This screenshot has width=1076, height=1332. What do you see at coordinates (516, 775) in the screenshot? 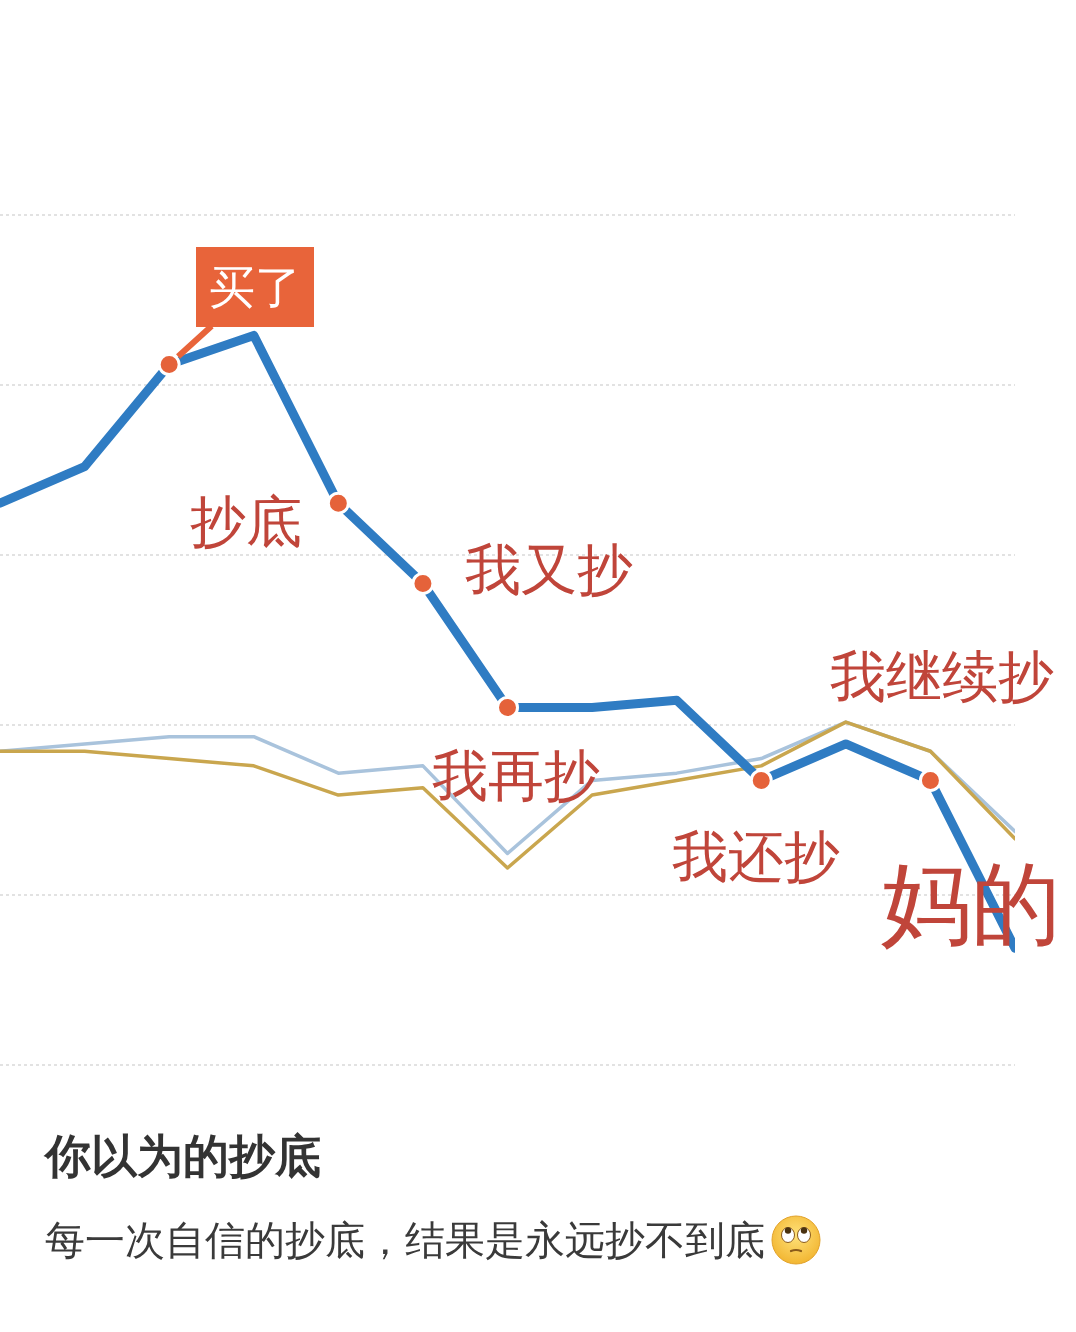
I see `annotation: 我再抄` at bounding box center [516, 775].